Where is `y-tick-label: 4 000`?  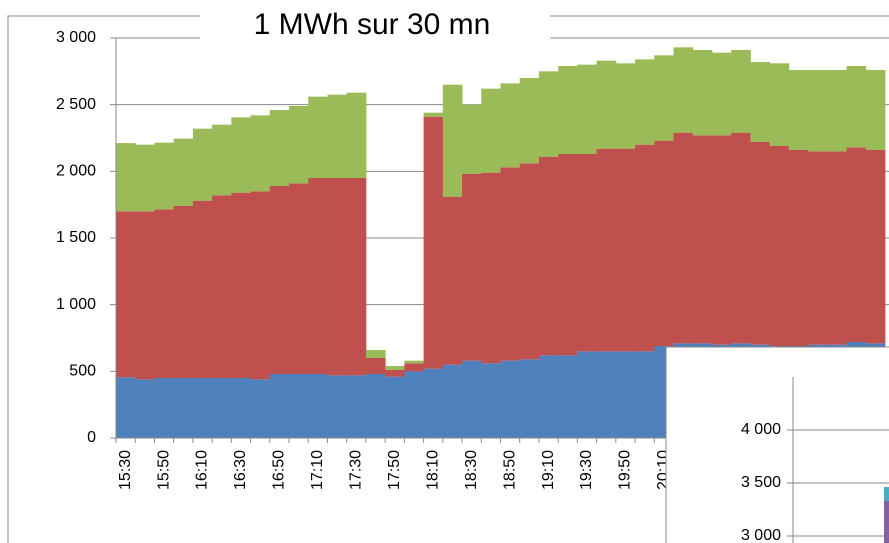 y-tick-label: 4 000 is located at coordinates (761, 429).